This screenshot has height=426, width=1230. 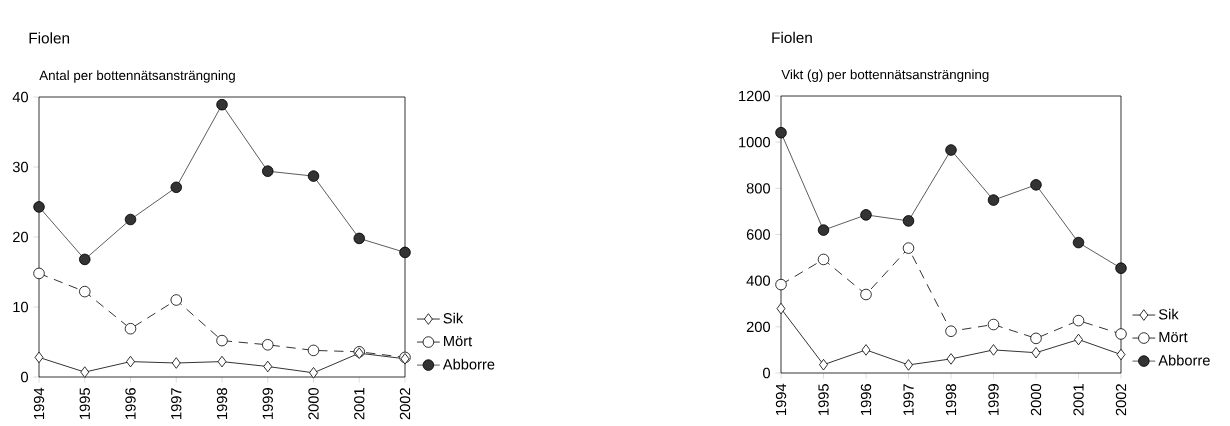 I want to click on y-tick-label: 800, so click(x=758, y=188).